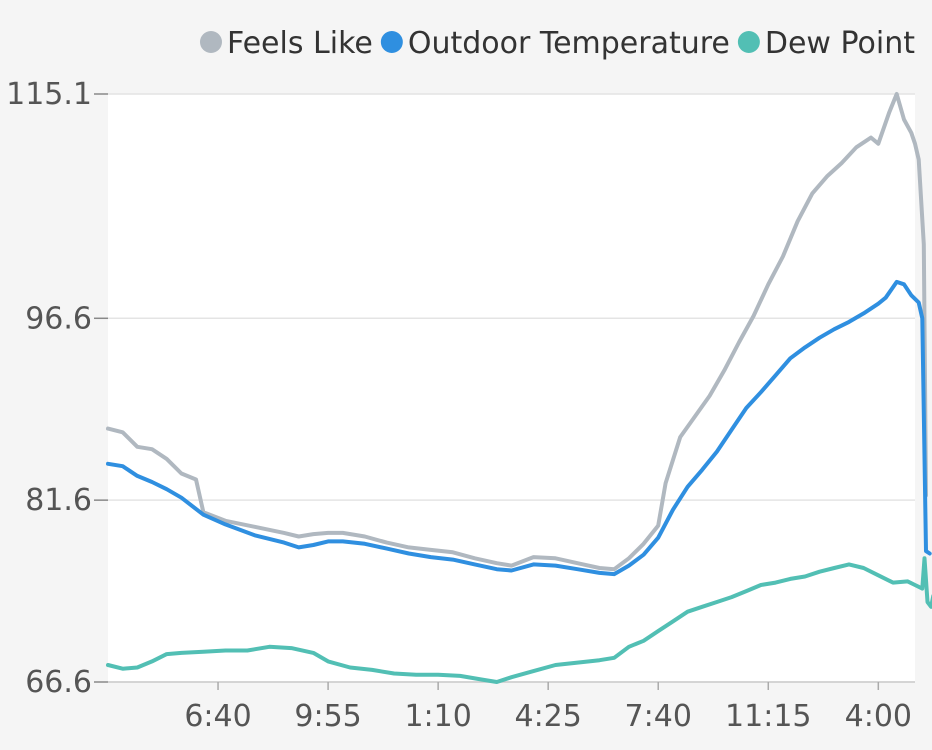 This screenshot has height=750, width=932. I want to click on legend-swatch-dew-point, so click(748, 42).